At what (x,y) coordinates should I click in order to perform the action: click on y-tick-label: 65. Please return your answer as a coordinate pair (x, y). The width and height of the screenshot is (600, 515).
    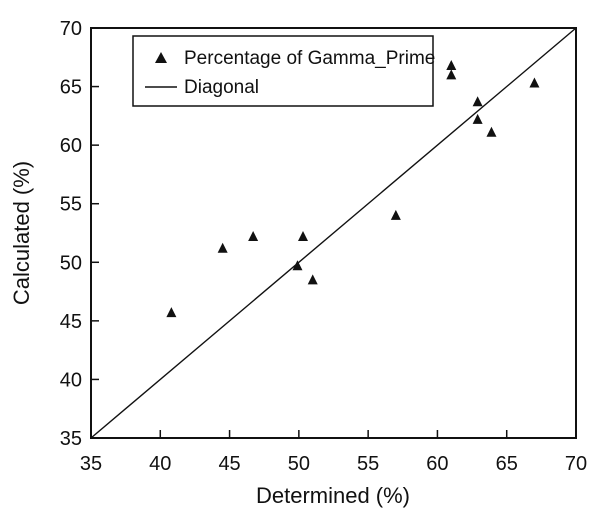
    Looking at the image, I should click on (71, 88).